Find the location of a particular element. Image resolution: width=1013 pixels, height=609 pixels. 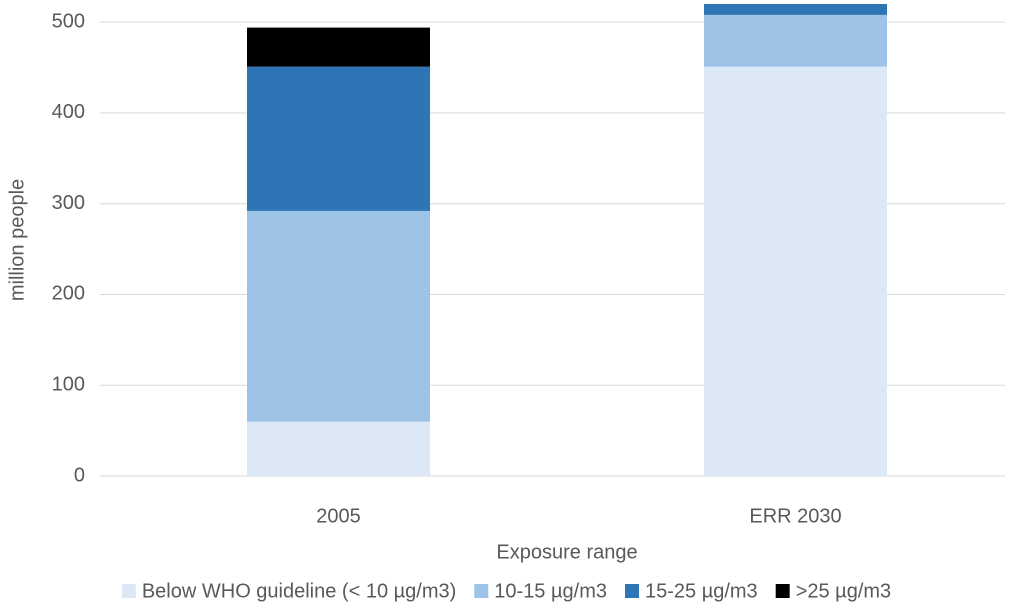

legend-label: Below WHO guideline (< 10 µg/m3) is located at coordinates (299, 591).